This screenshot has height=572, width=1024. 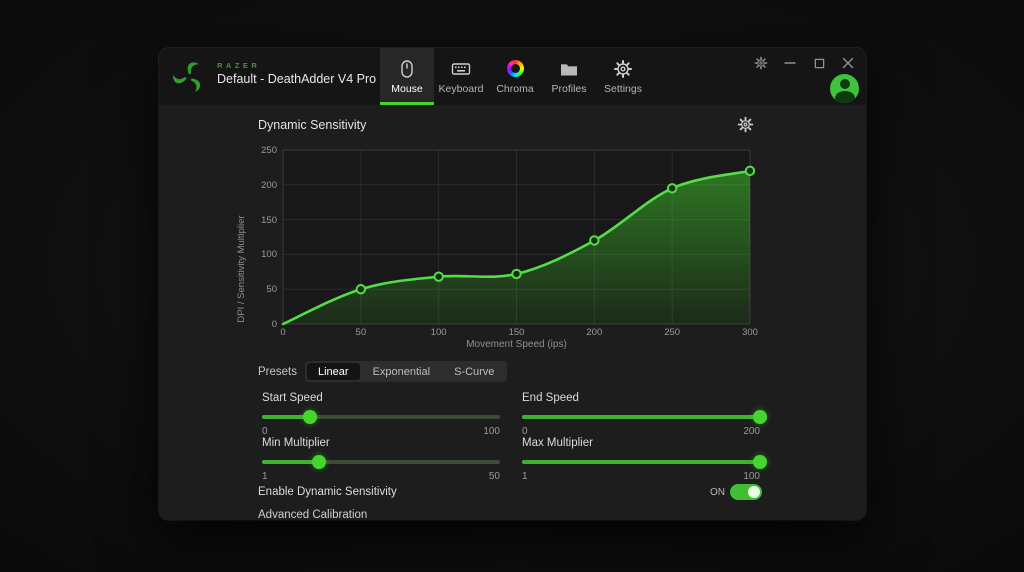 I want to click on folder-icon, so click(x=569, y=69).